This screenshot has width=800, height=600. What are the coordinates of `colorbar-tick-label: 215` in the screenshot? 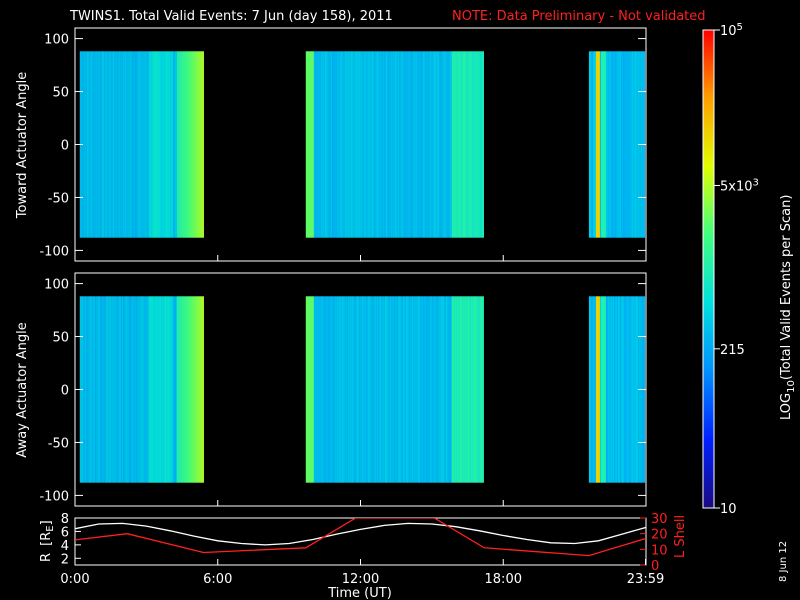 It's located at (732, 350).